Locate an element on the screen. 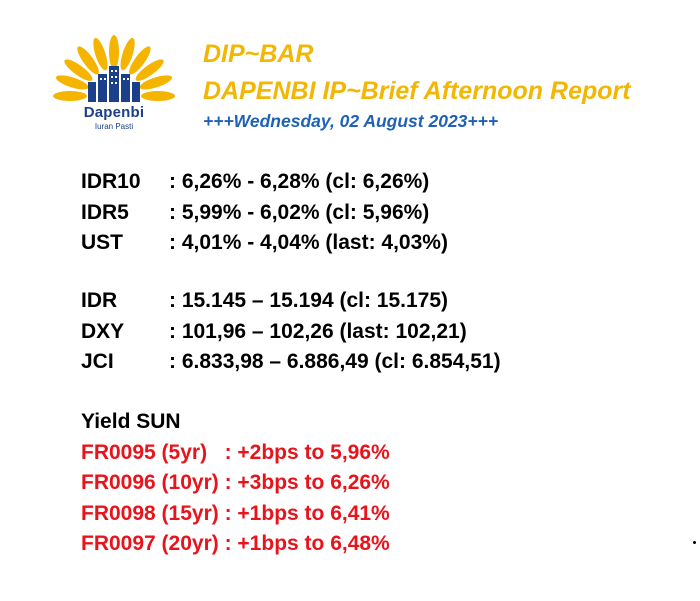  row-label: IDR5 is located at coordinates (105, 212).